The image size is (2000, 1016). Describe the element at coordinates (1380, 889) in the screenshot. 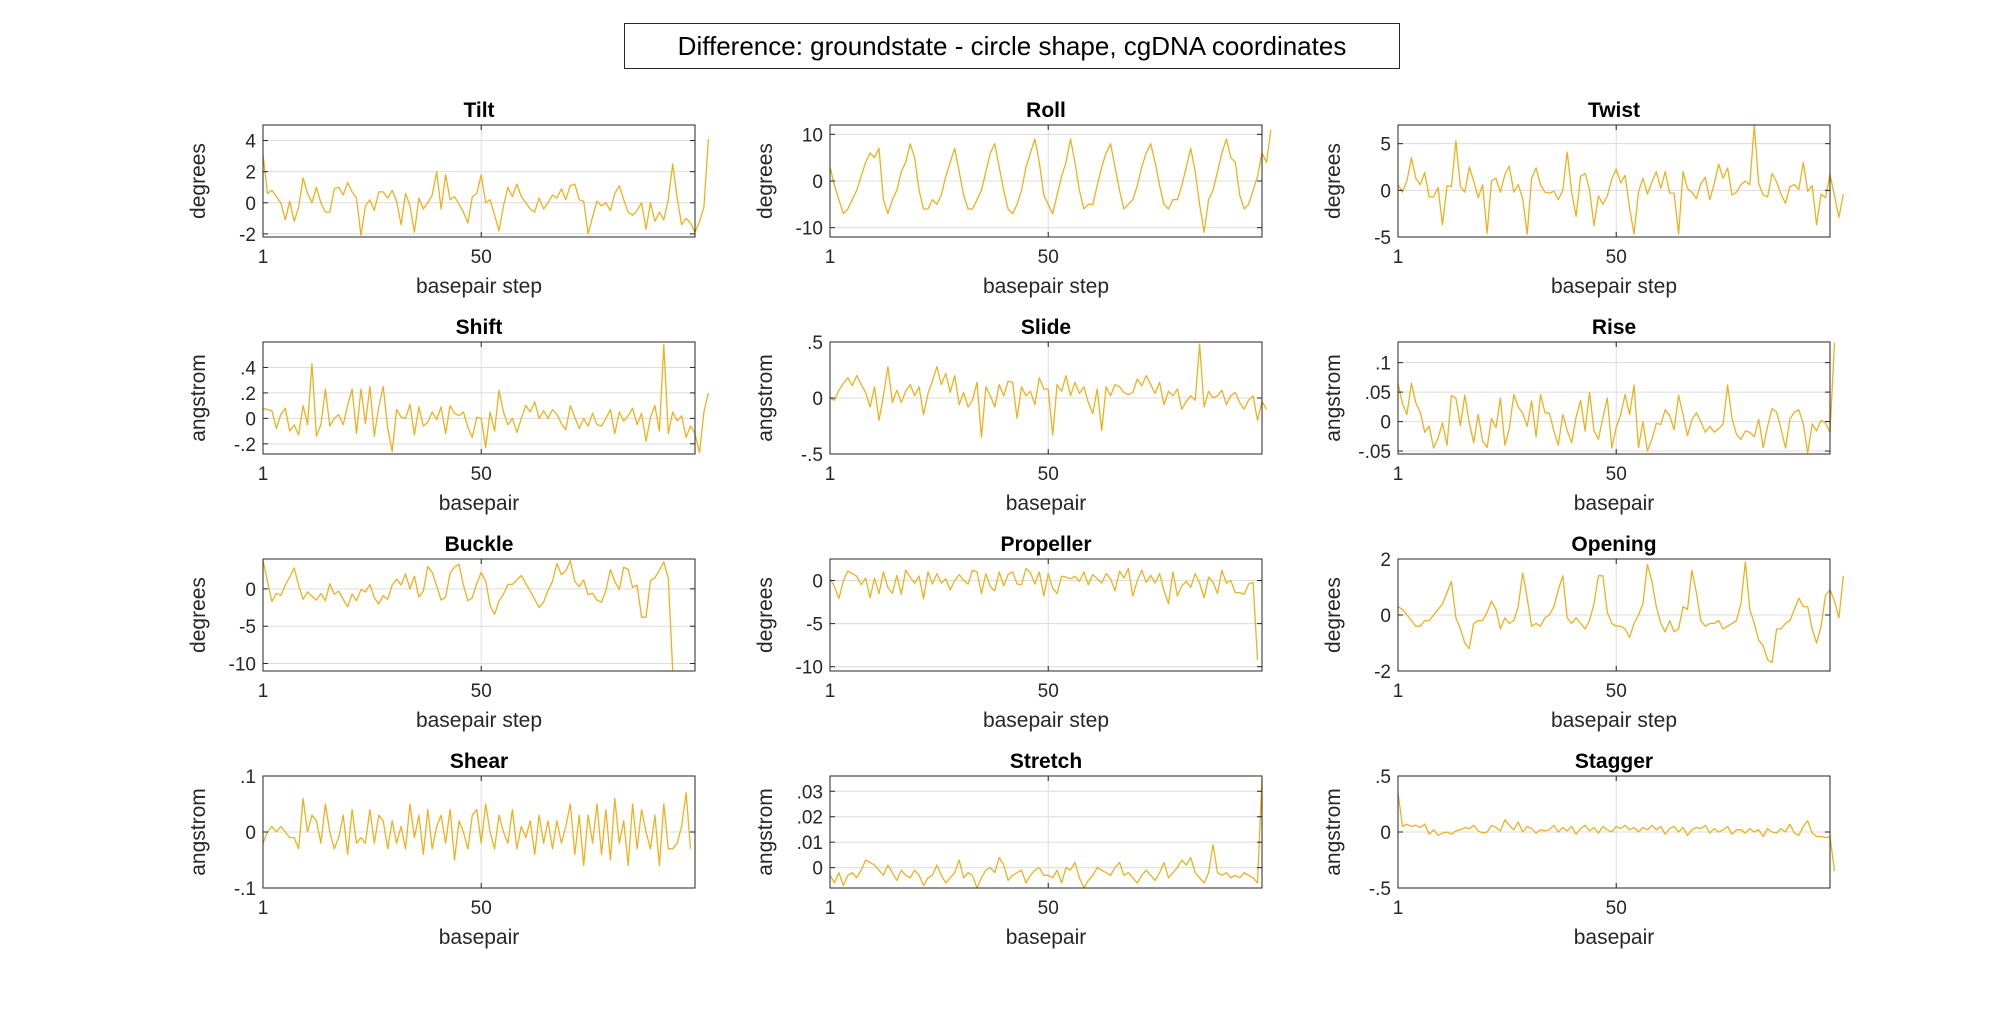

I see `y-tick-label: -.5` at that location.